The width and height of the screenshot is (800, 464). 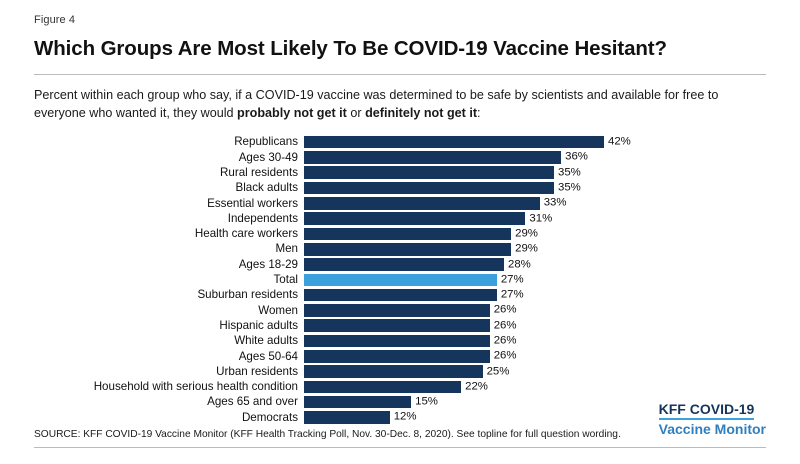 I want to click on bar-category-label: Health care workers, so click(x=246, y=234).